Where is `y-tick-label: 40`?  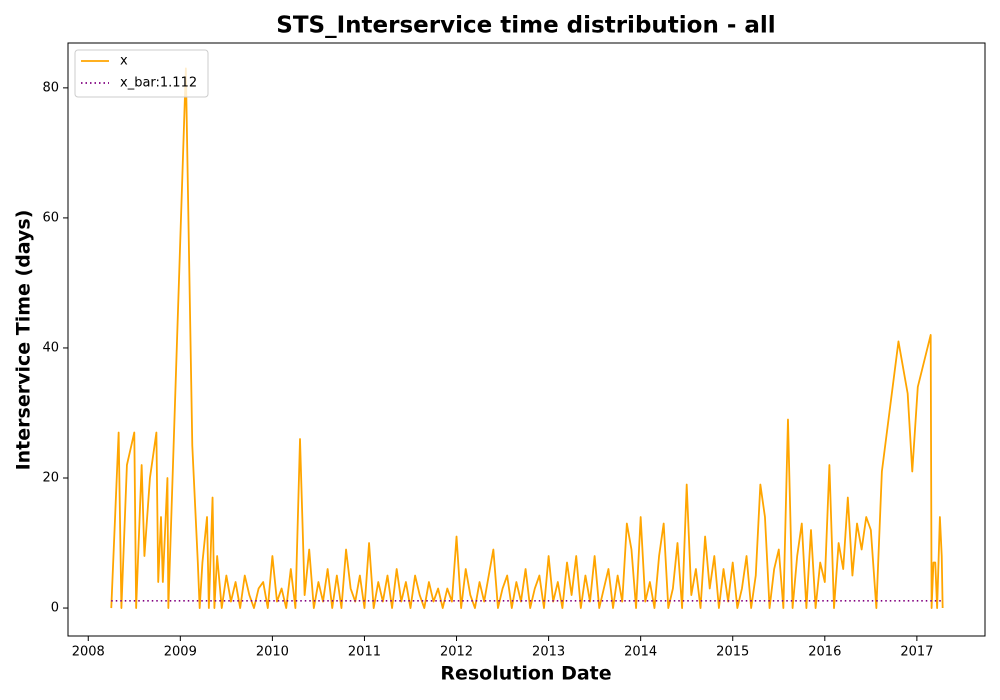
y-tick-label: 40 is located at coordinates (50, 347).